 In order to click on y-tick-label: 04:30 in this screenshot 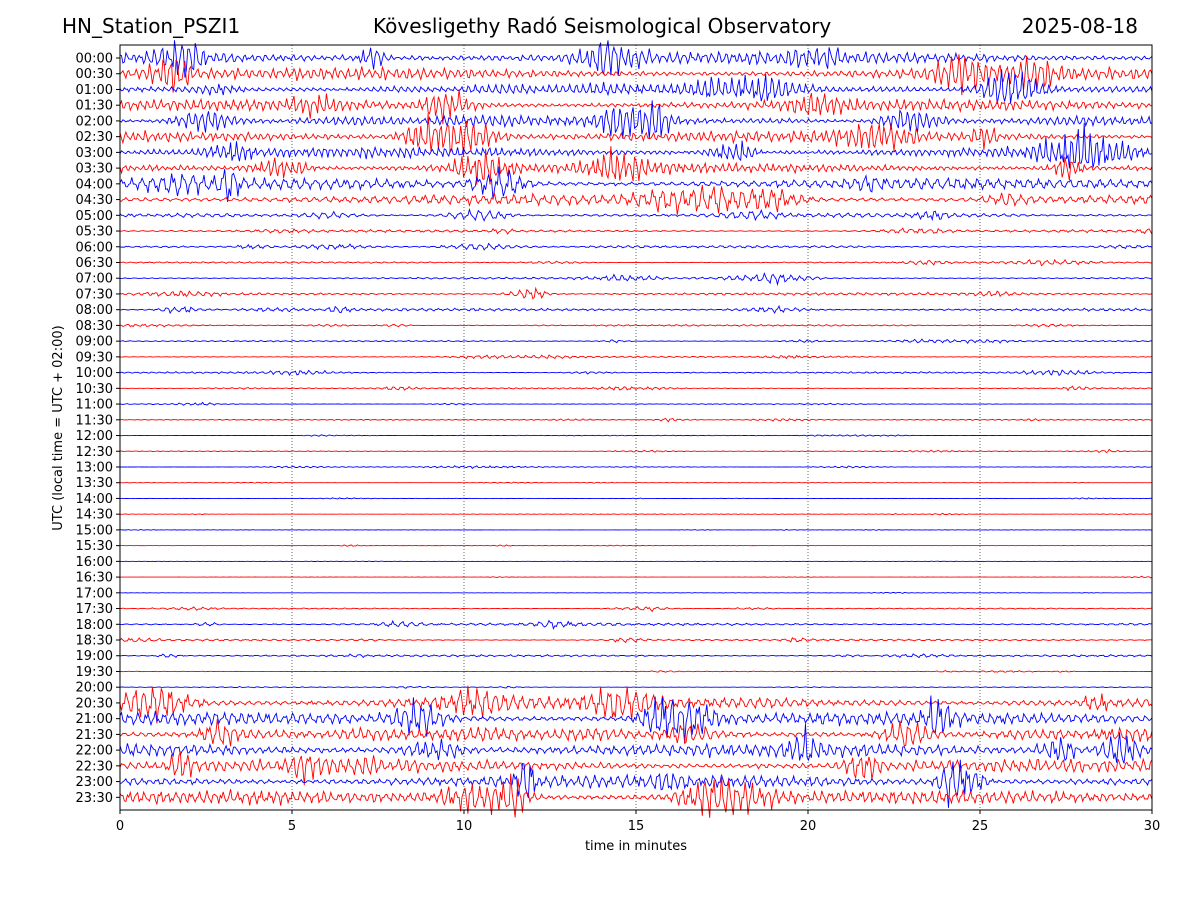, I will do `click(94, 200)`.